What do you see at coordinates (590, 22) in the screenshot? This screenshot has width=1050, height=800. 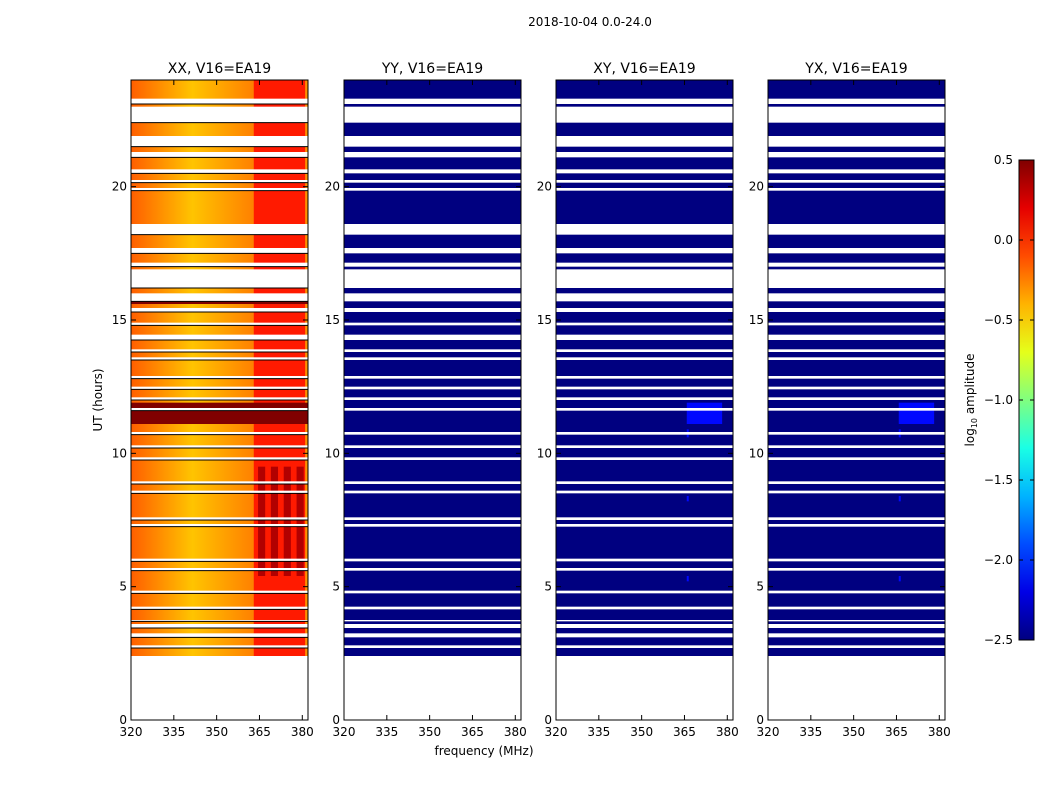 I see `figure-title: 2018-10-04 0.0-24.0` at bounding box center [590, 22].